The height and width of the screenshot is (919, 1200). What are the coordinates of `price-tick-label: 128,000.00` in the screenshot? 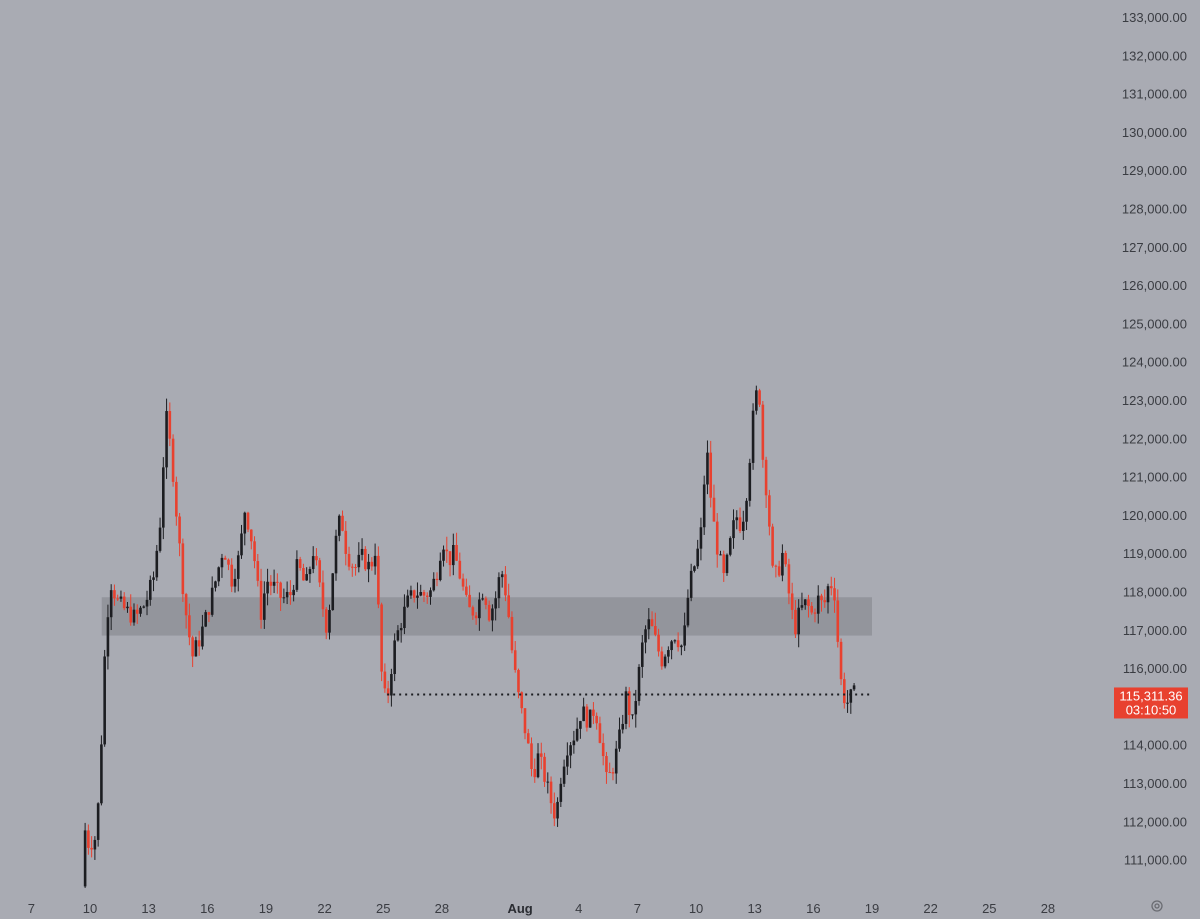 It's located at (1154, 209).